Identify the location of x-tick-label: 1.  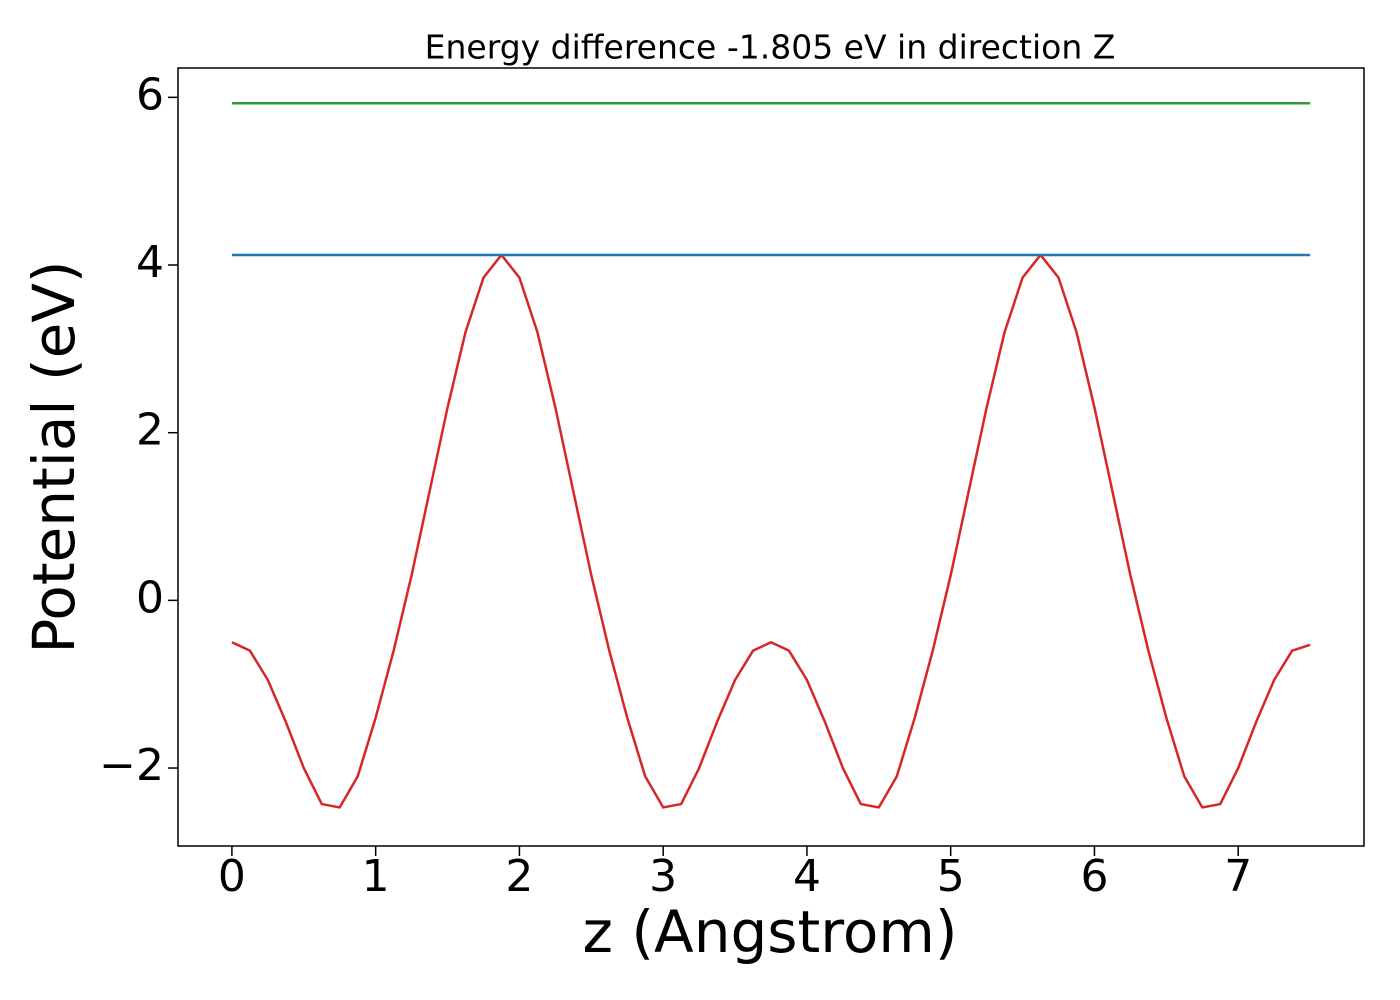
(376, 876).